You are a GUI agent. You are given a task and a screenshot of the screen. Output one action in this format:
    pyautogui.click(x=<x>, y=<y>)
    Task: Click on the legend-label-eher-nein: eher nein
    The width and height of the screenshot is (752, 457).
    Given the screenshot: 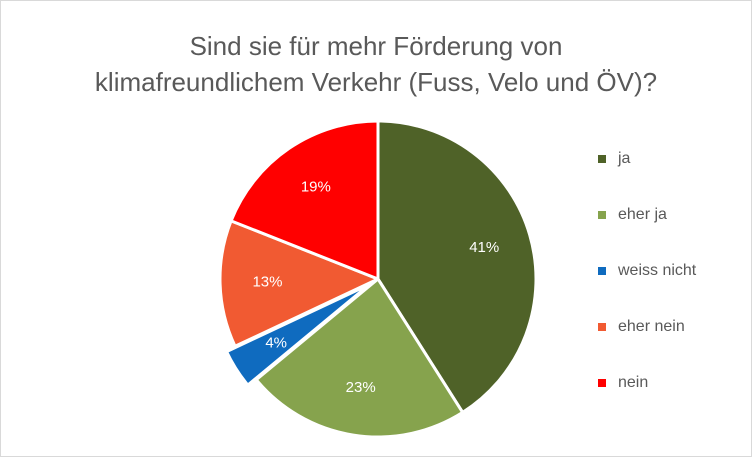 What is the action you would take?
    pyautogui.click(x=651, y=326)
    